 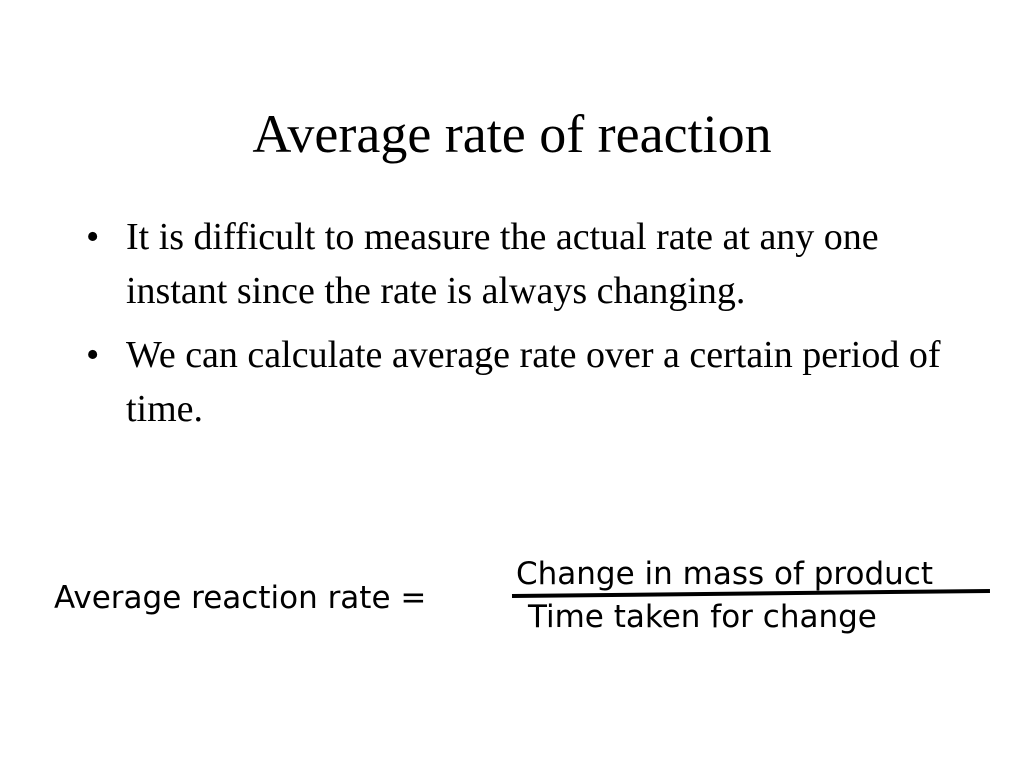 I want to click on slide-title: Average rate of reaction, so click(x=512, y=134).